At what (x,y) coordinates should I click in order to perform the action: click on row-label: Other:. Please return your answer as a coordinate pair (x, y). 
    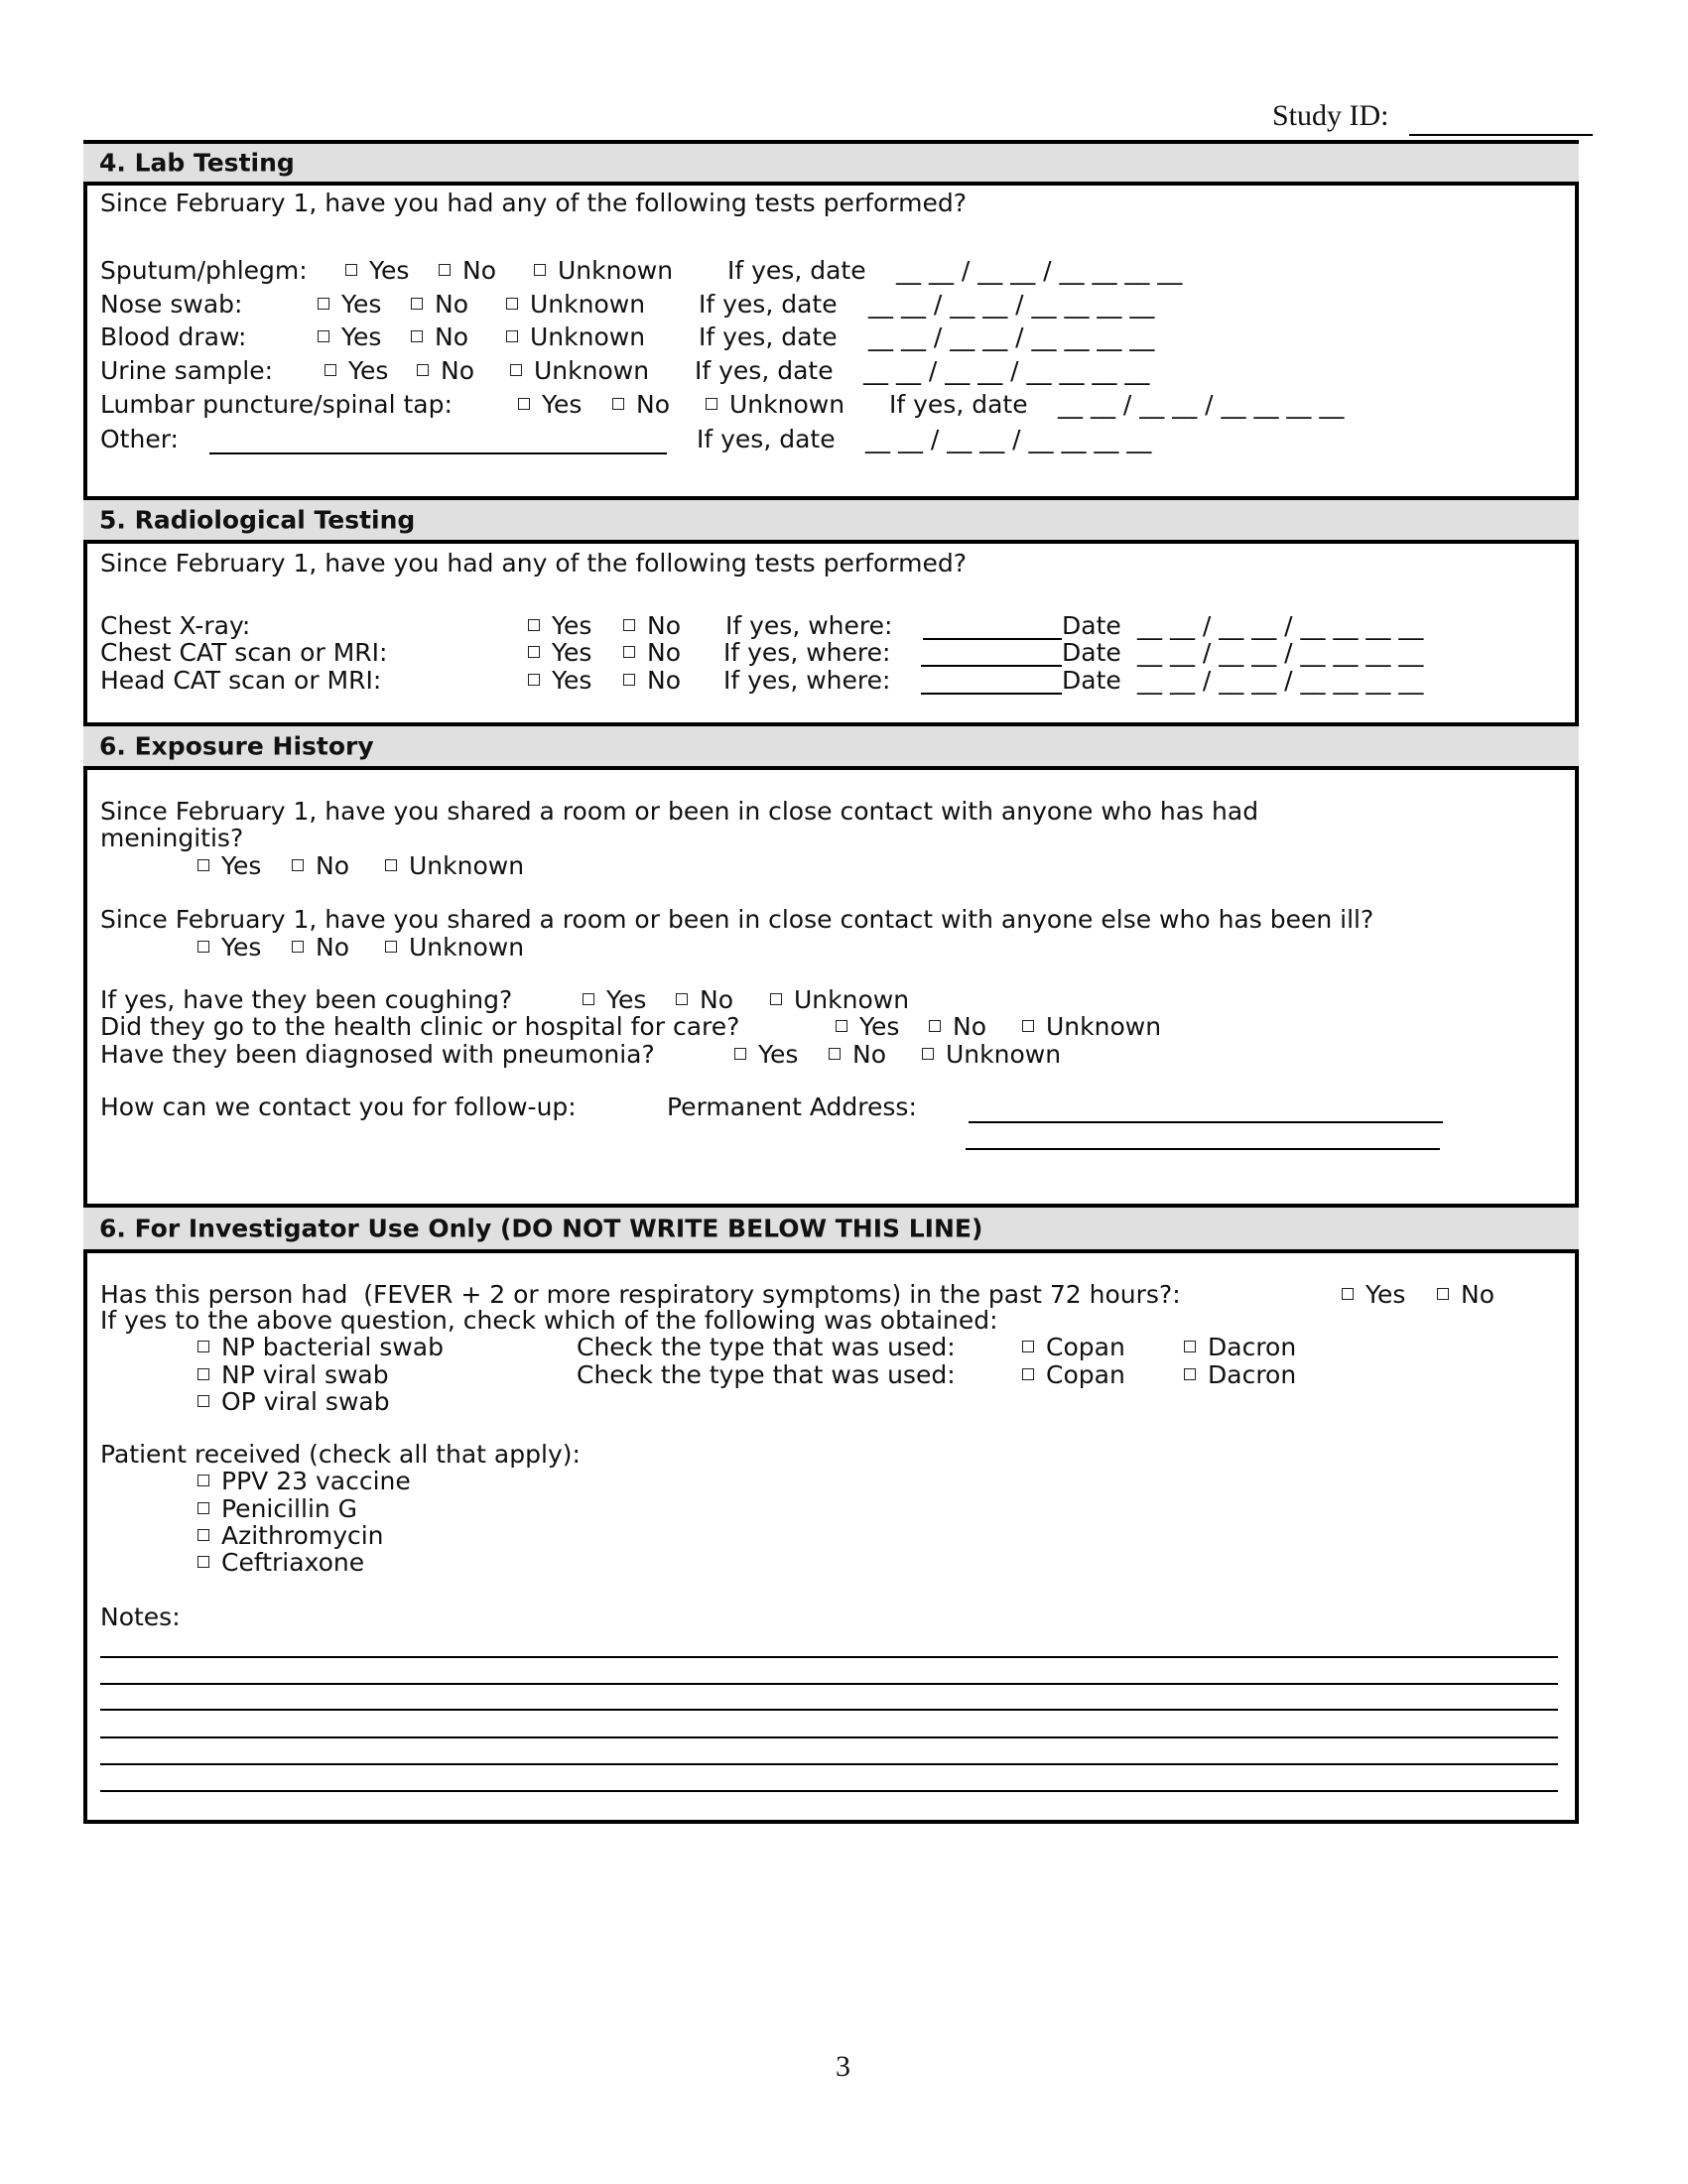
    Looking at the image, I should click on (139, 439).